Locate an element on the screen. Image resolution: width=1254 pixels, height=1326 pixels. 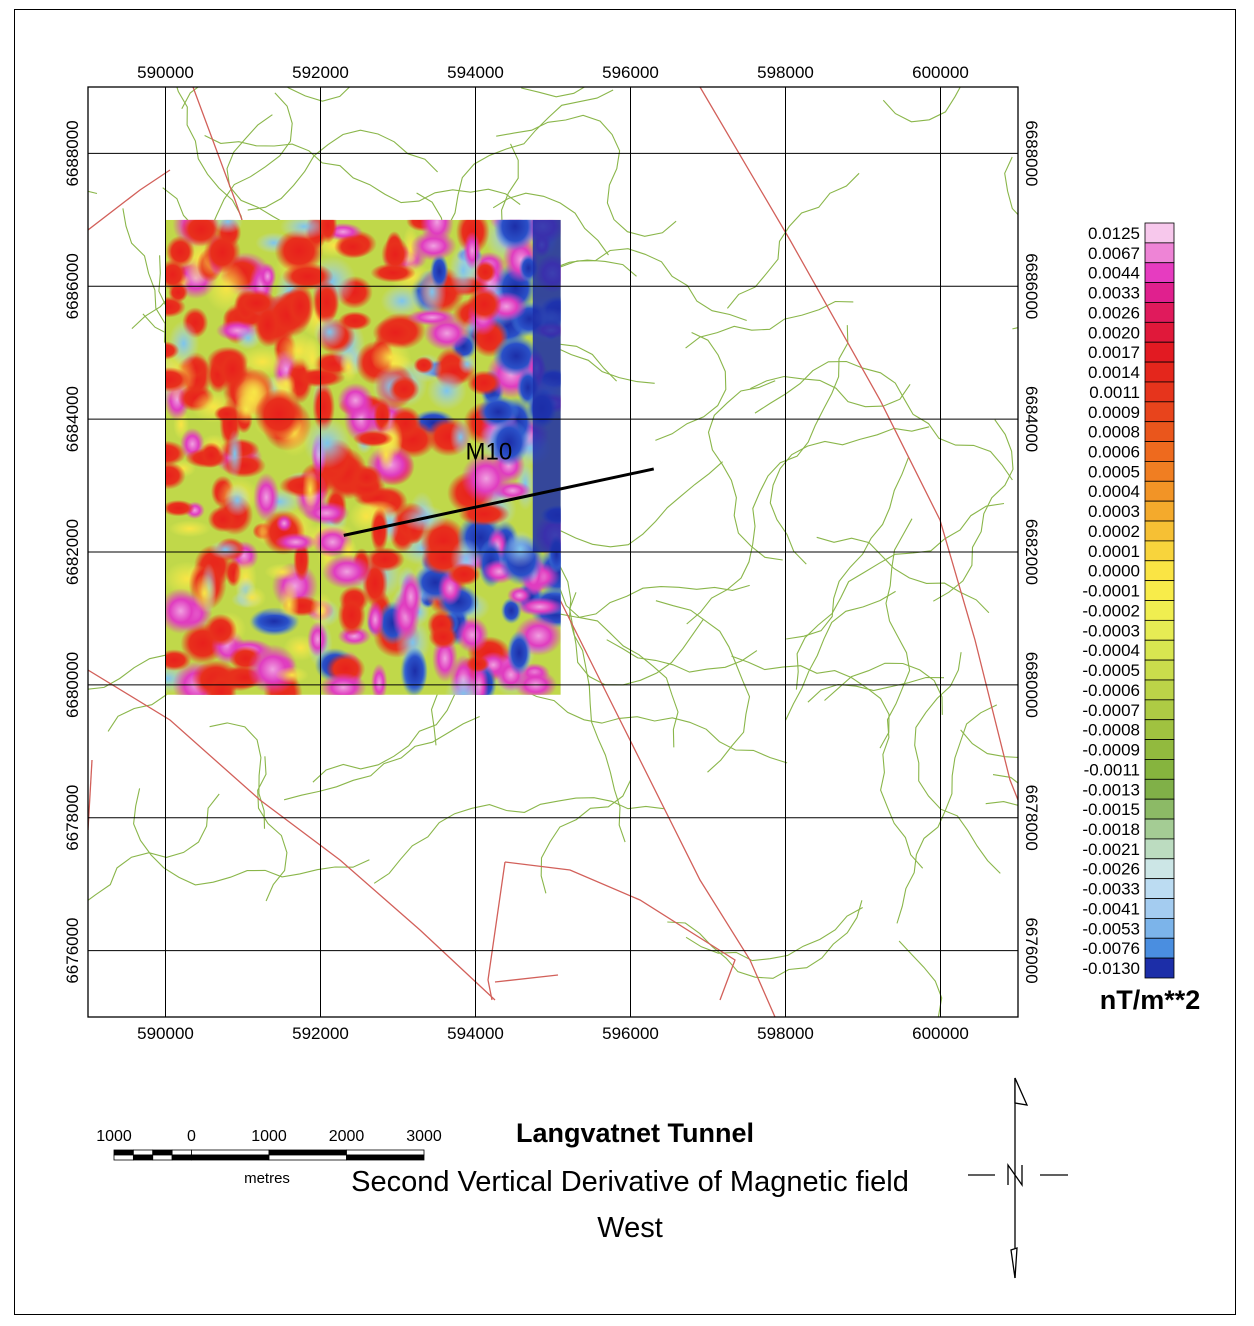
road-line is located at coordinates (496, 931).